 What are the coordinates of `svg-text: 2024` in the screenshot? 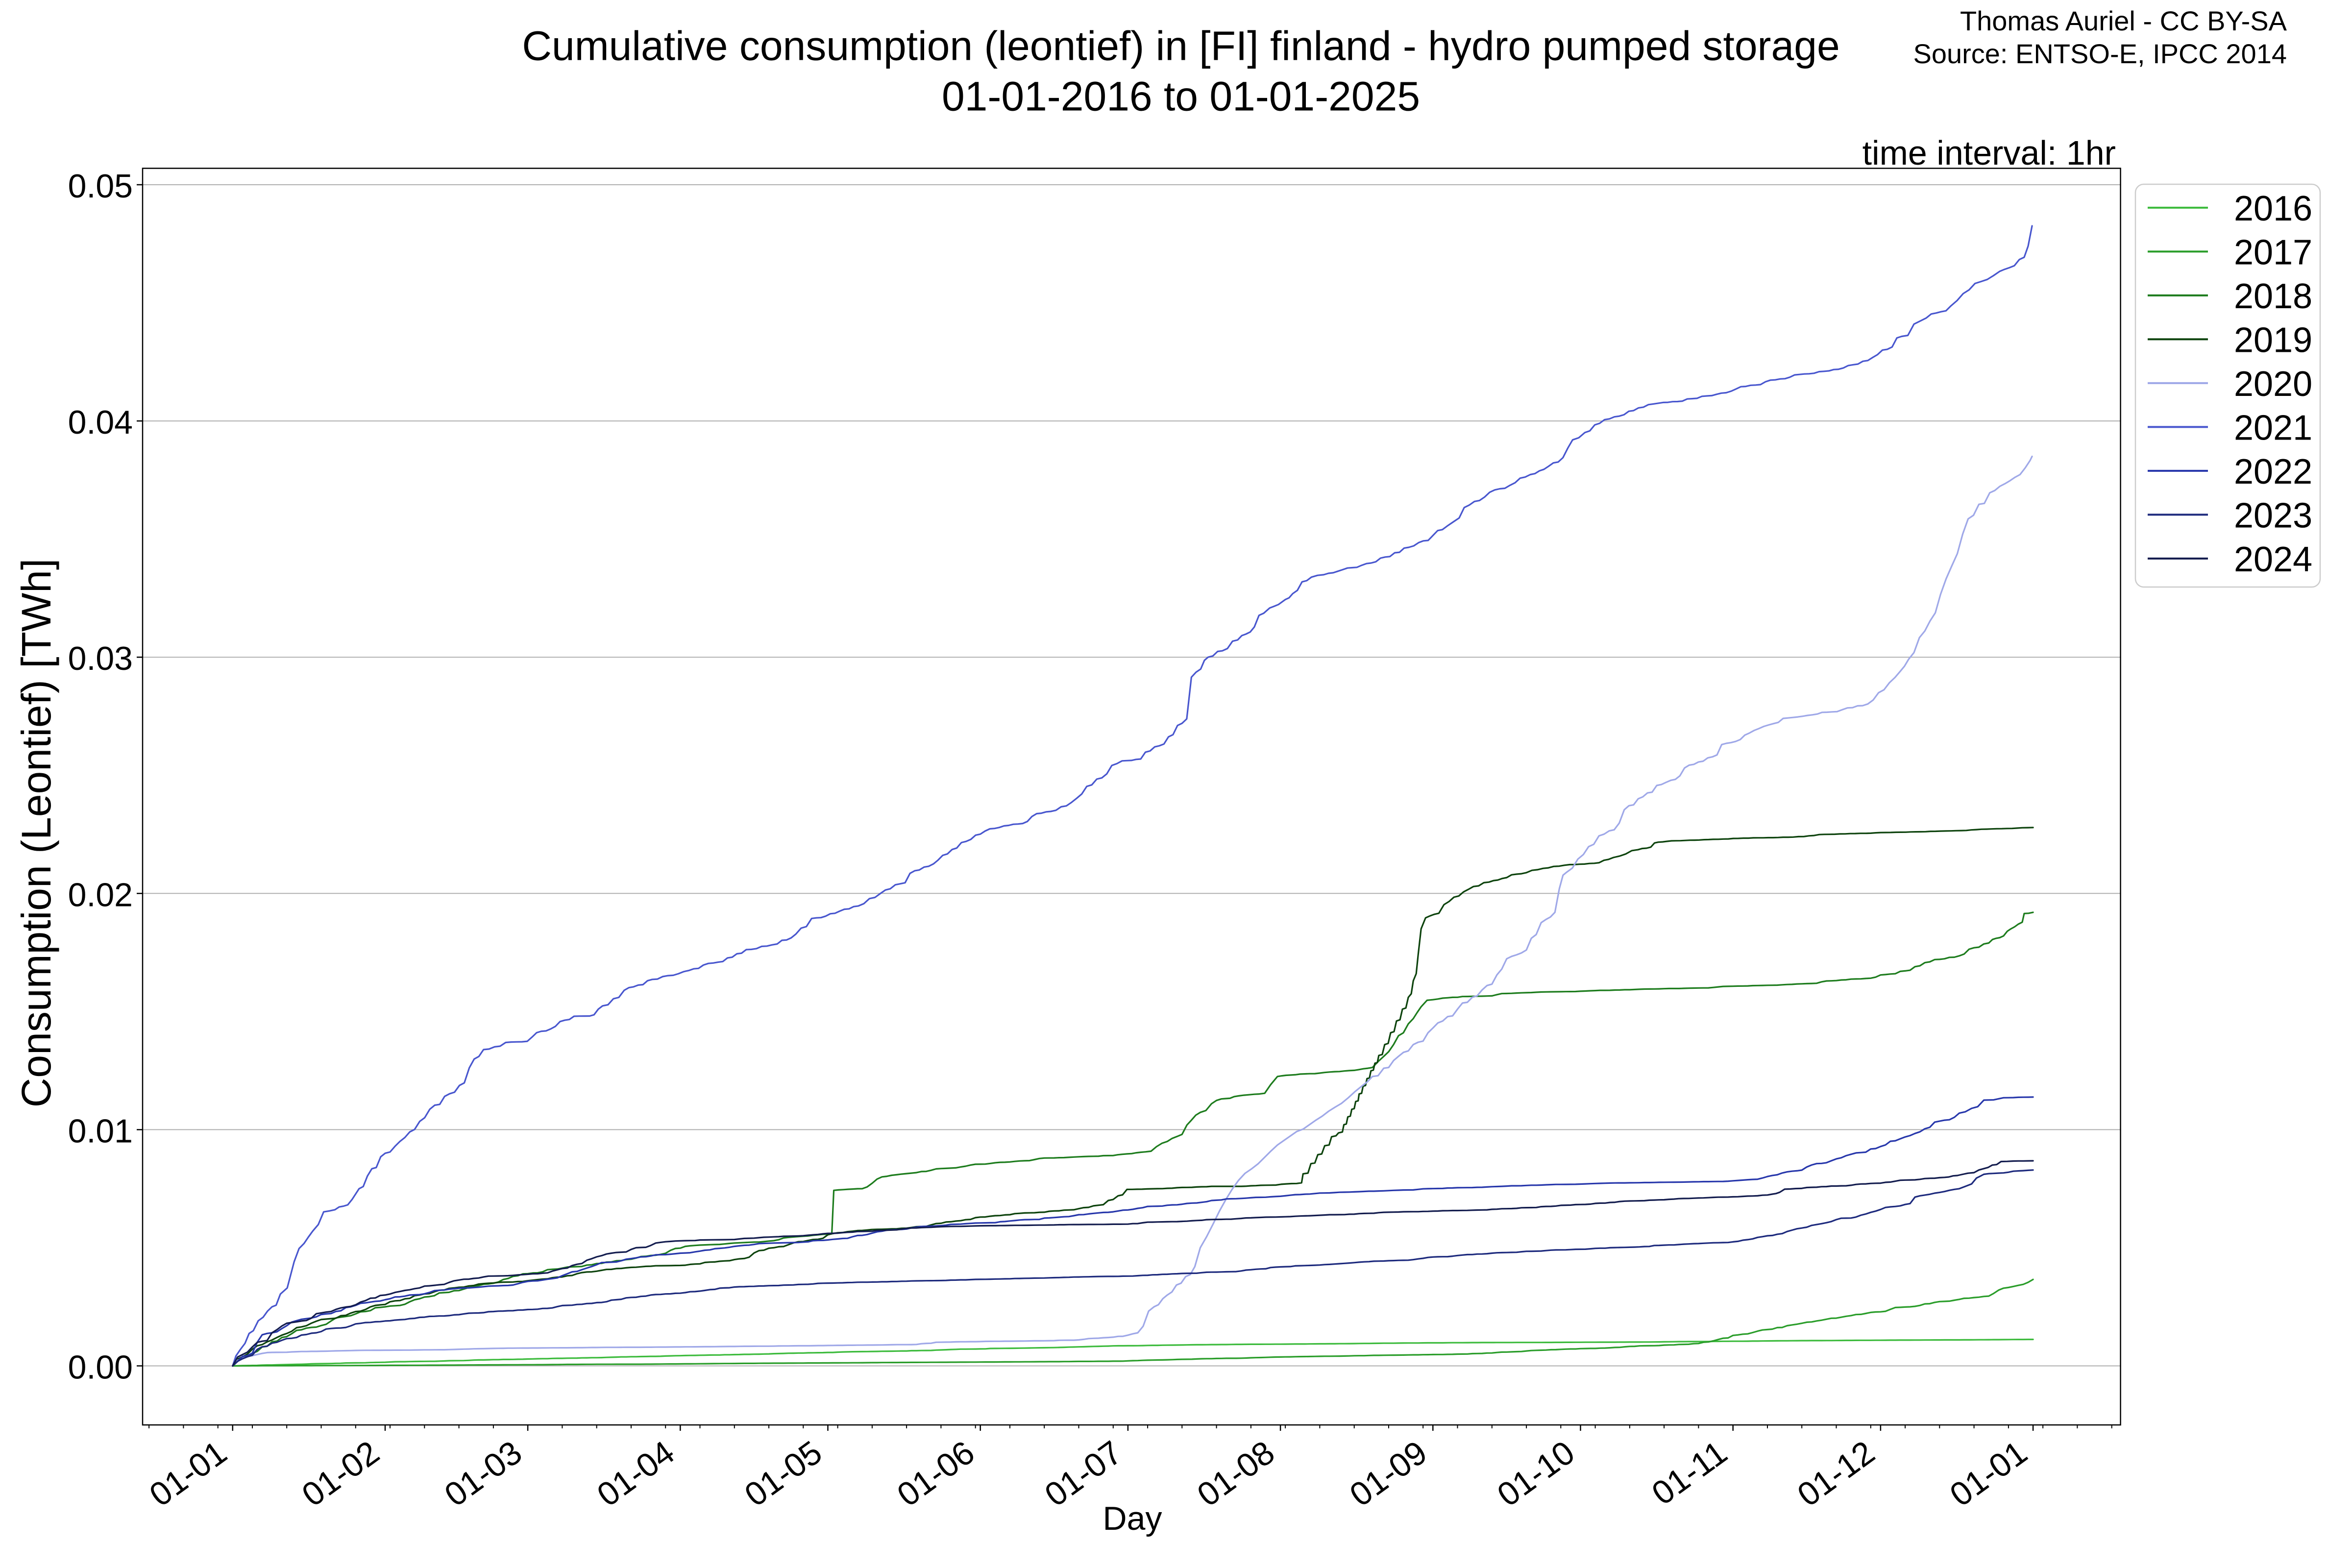 It's located at (2273, 559).